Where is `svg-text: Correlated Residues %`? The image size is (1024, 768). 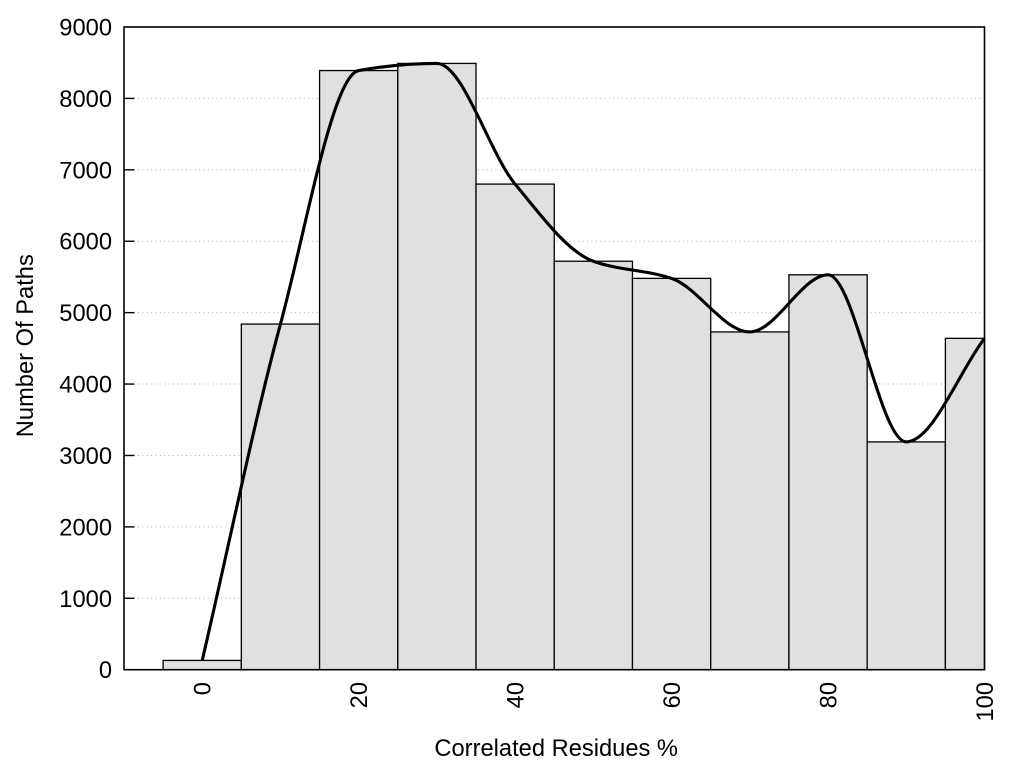 svg-text: Correlated Residues % is located at coordinates (556, 749).